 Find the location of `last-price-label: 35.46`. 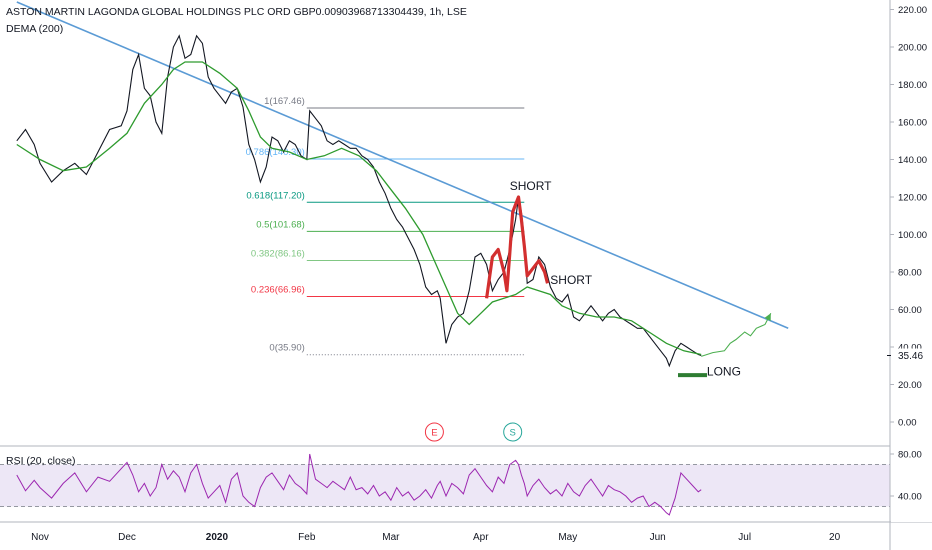

last-price-label: 35.46 is located at coordinates (910, 356).